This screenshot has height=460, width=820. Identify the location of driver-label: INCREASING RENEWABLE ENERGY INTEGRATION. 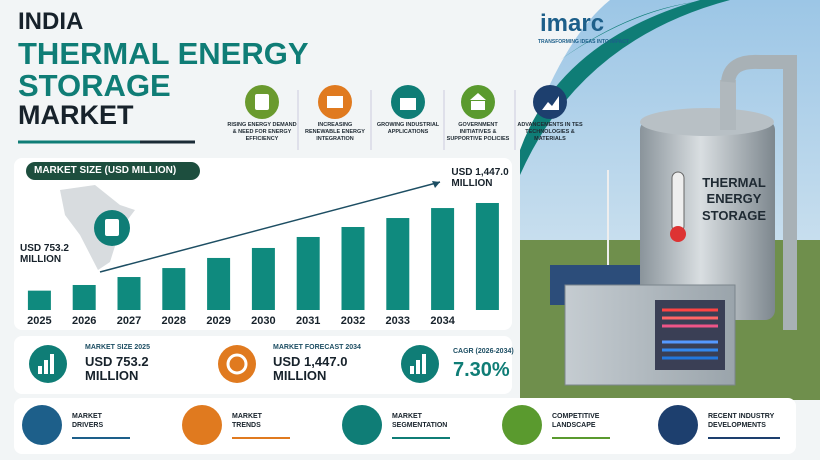
(335, 132).